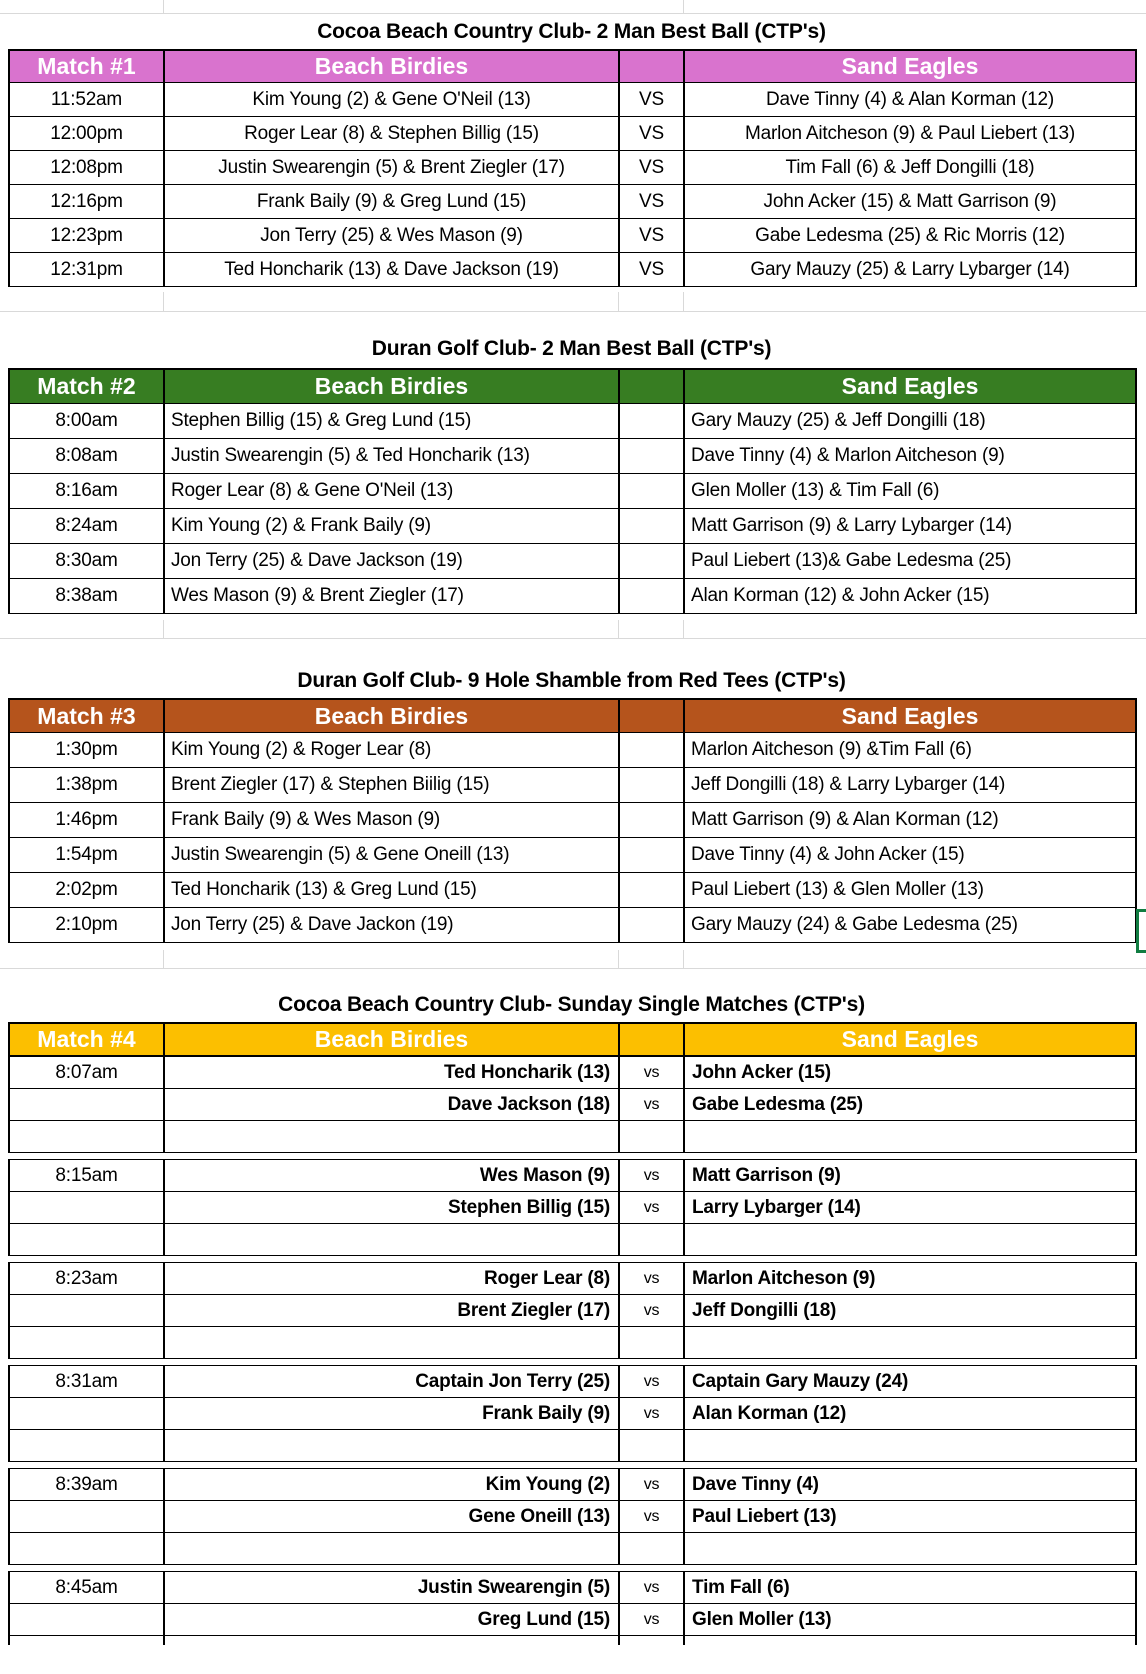  What do you see at coordinates (86, 133) in the screenshot?
I see `tee-time-cell: 12:00pm` at bounding box center [86, 133].